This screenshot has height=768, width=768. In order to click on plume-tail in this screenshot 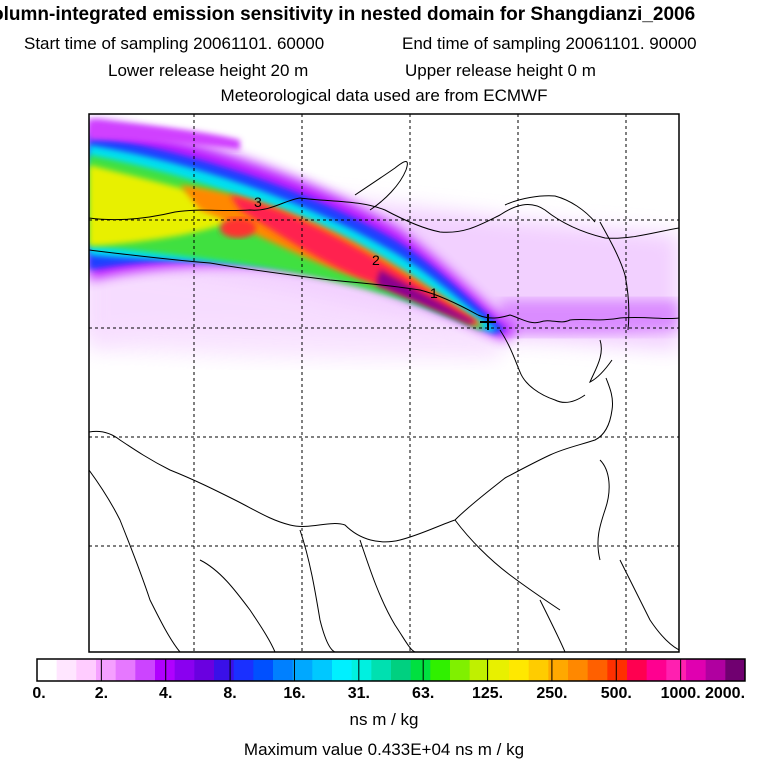, I will do `click(164, 135)`.